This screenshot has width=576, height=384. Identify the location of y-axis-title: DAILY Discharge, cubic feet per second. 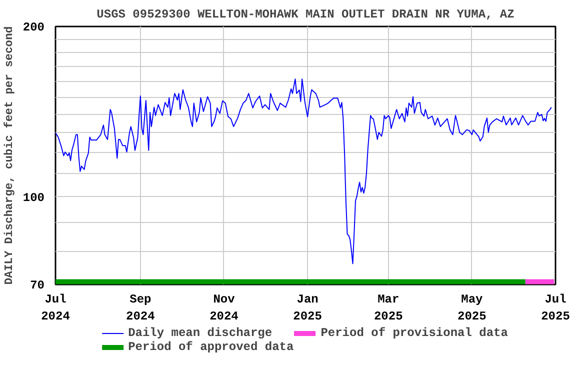
(9, 155).